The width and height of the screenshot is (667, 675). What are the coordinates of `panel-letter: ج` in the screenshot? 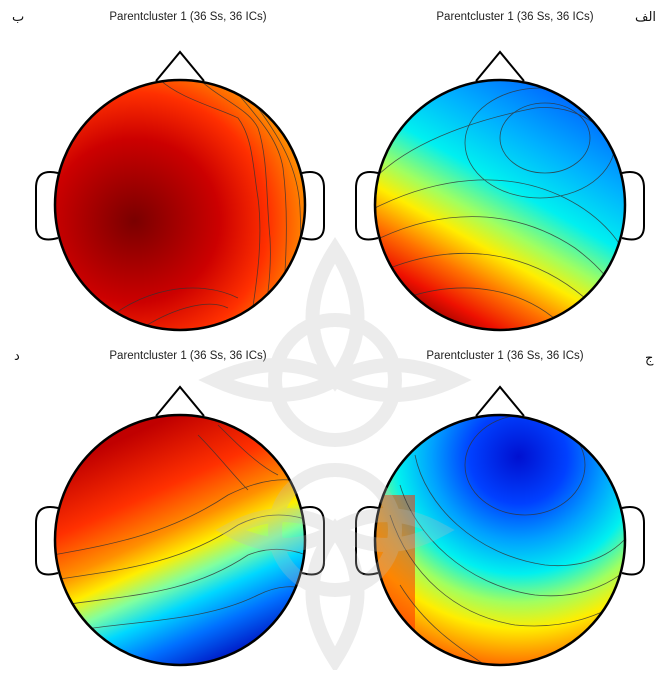 It's located at (649, 358).